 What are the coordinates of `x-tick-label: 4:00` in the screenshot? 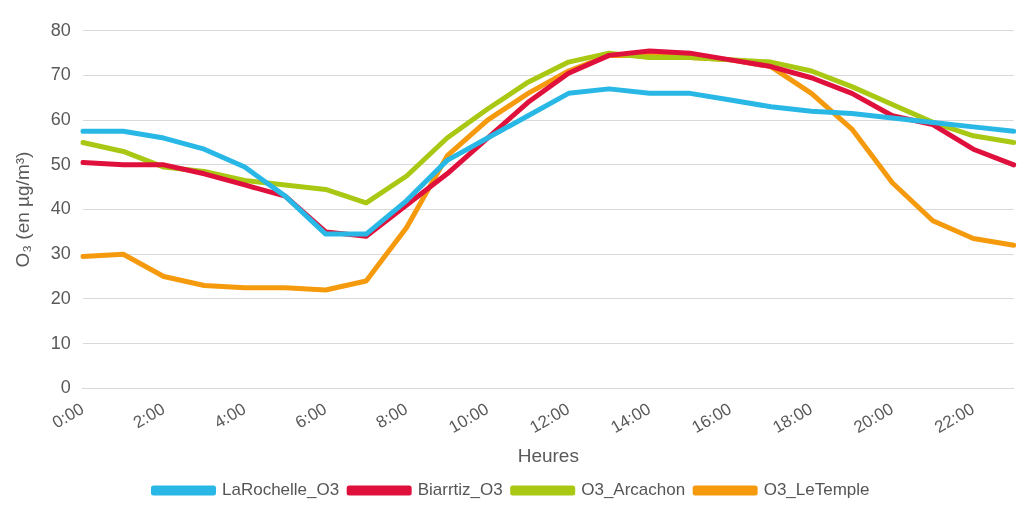 It's located at (230, 416).